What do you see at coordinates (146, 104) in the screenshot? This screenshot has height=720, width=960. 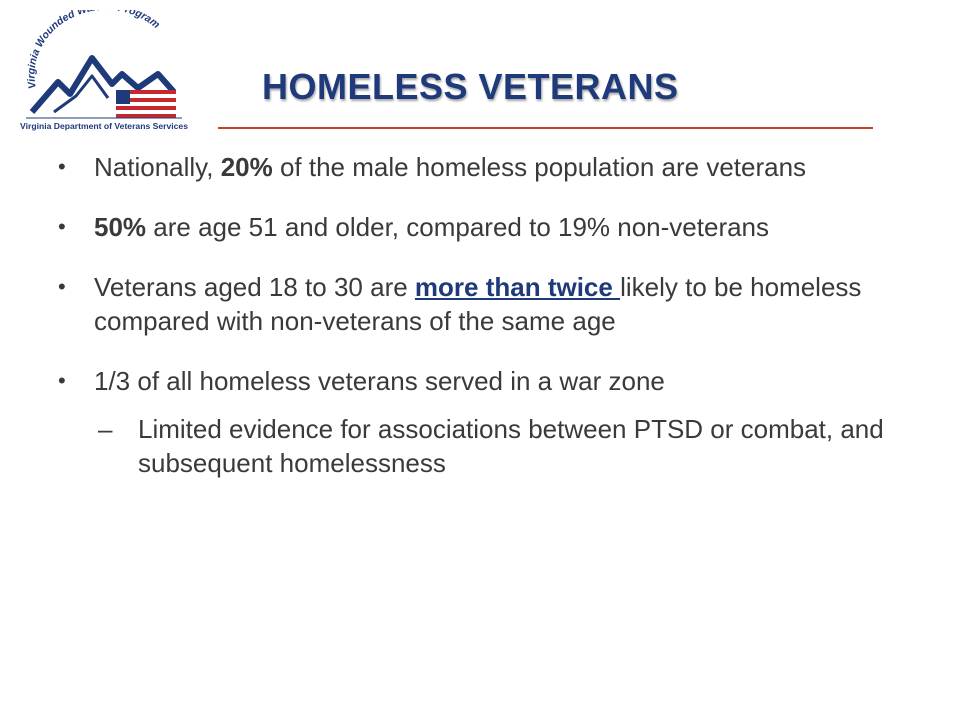 I see `flag-icon` at bounding box center [146, 104].